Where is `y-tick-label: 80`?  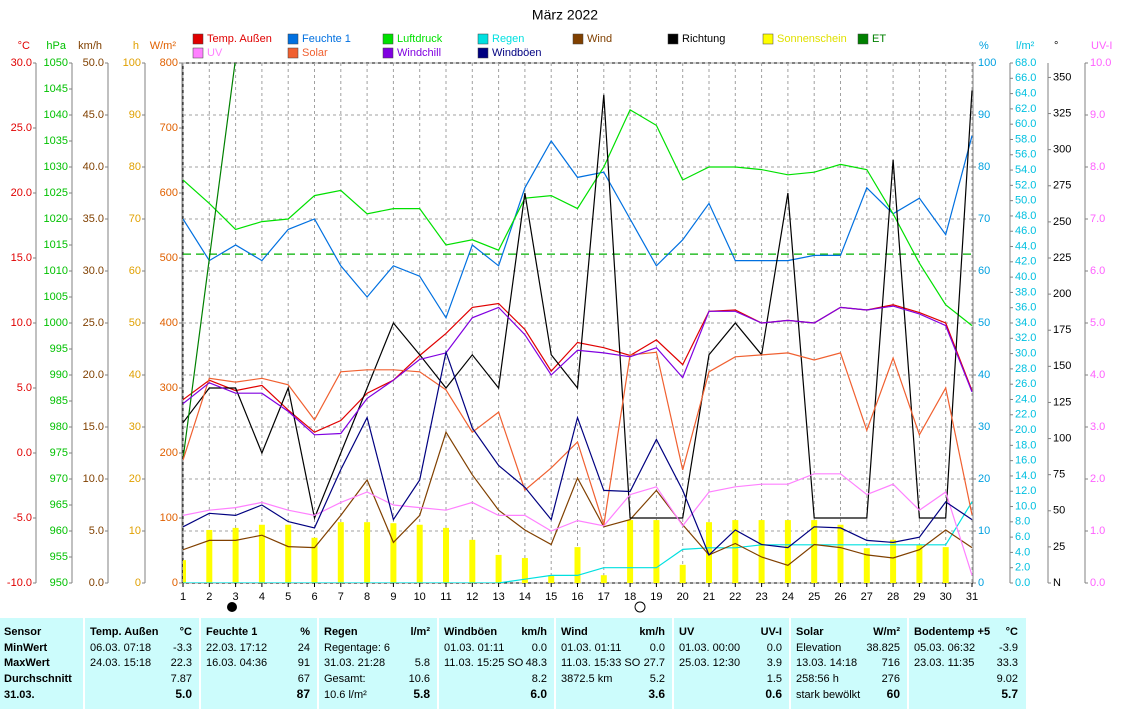
y-tick-label: 80 is located at coordinates (135, 167).